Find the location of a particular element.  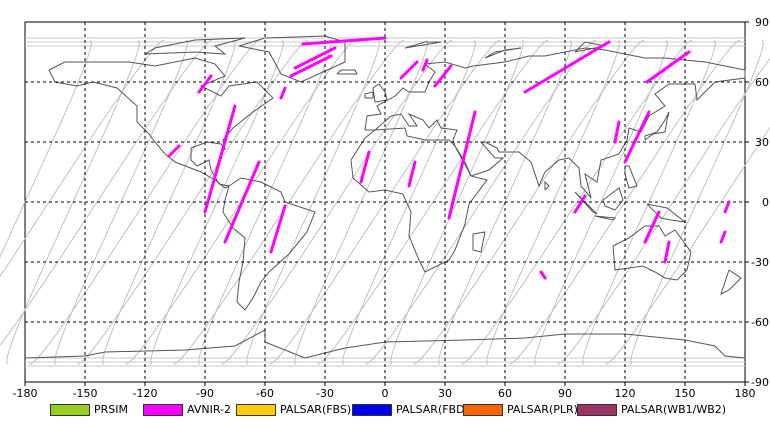

x-tick-label: -120 is located at coordinates (145, 393).